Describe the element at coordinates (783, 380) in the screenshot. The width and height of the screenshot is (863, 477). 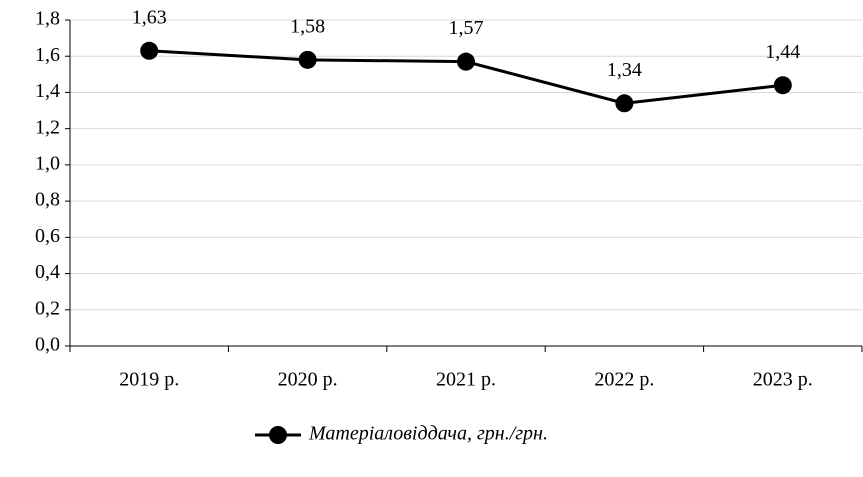
I see `x-tick-label: 2023 р.` at that location.